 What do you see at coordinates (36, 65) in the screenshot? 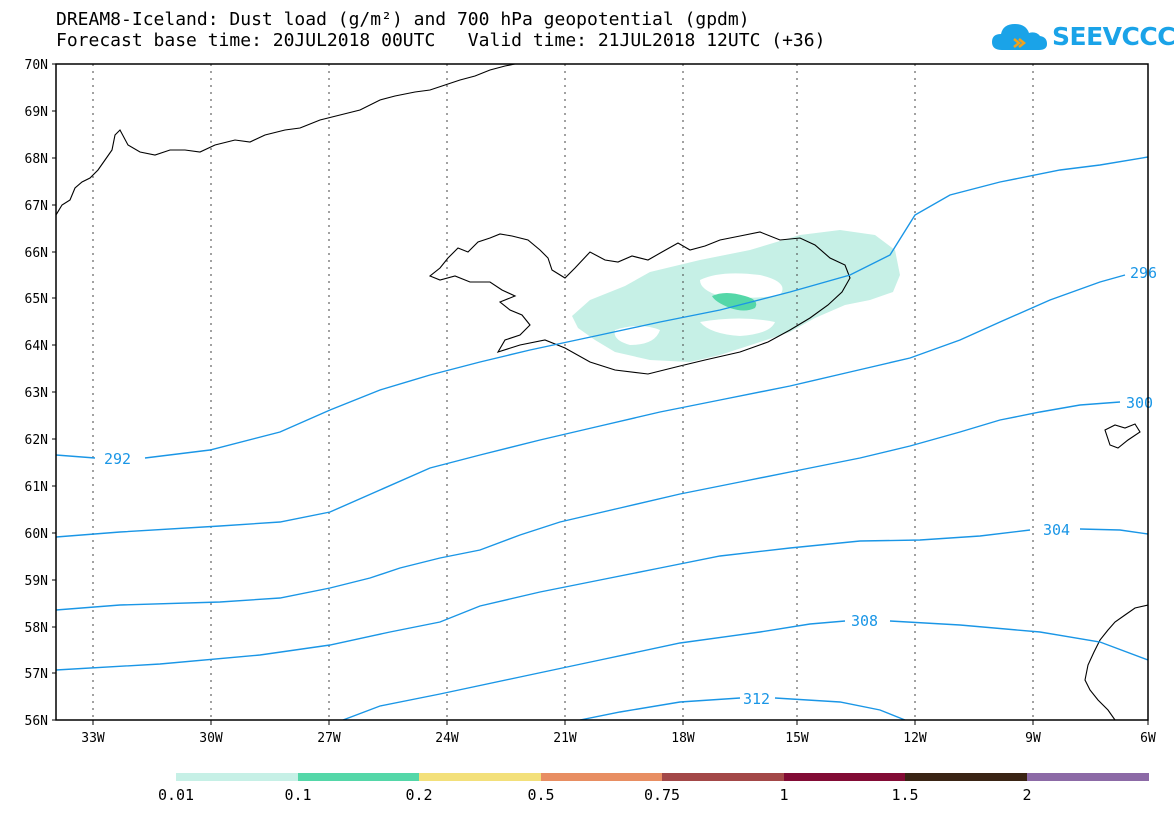
I see `lat-label: 70N` at bounding box center [36, 65].